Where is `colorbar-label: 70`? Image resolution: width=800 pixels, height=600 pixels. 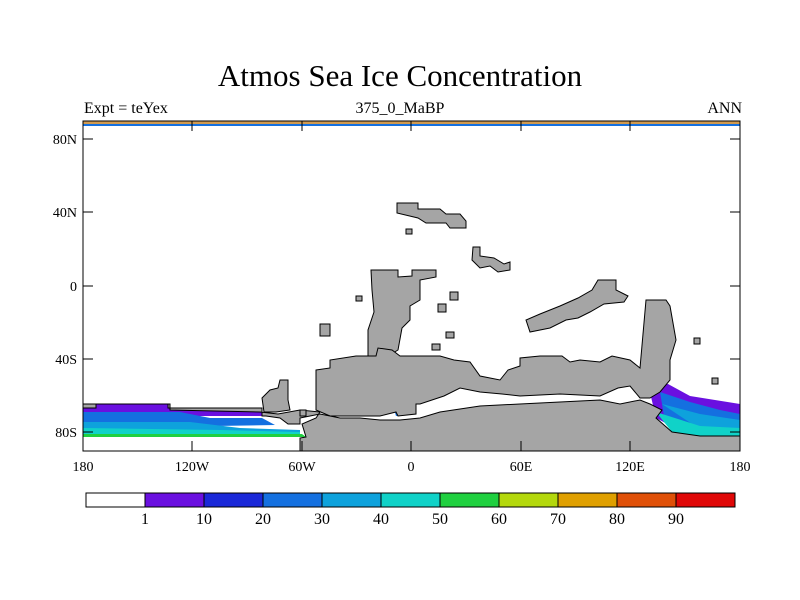 colorbar-label: 70 is located at coordinates (558, 519).